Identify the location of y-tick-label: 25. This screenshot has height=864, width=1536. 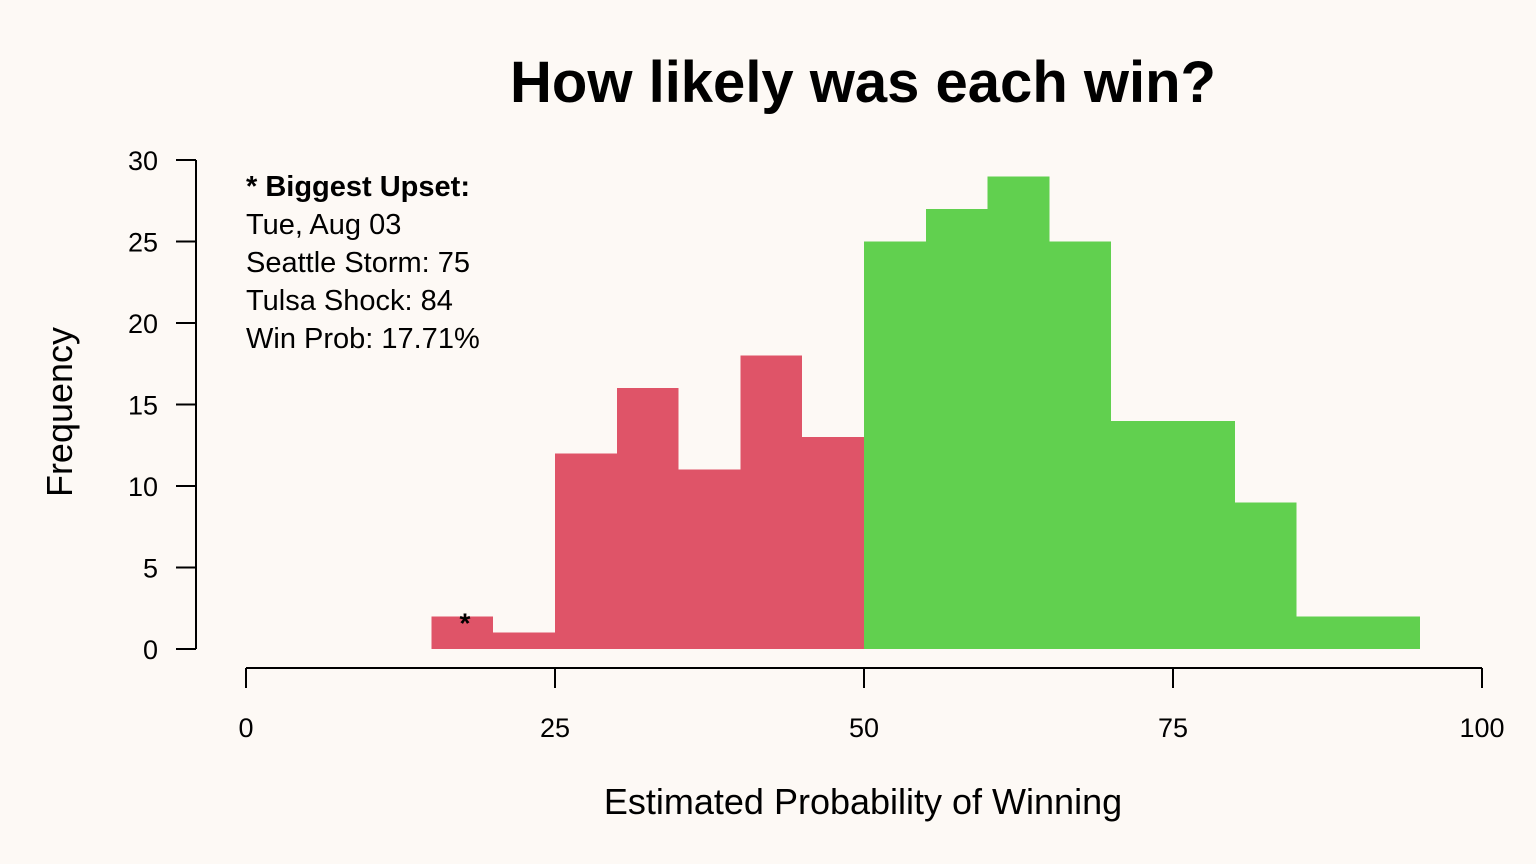
(143, 243).